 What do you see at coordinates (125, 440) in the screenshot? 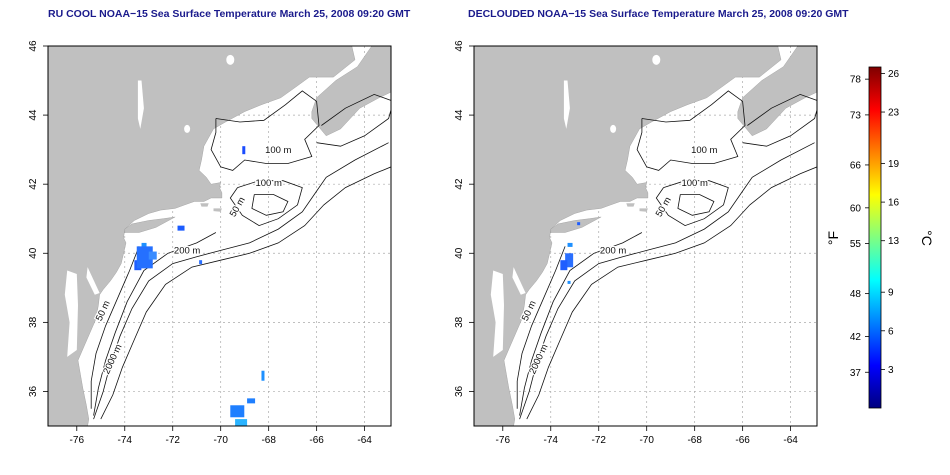
I see `lon-tick-label: -74` at bounding box center [125, 440].